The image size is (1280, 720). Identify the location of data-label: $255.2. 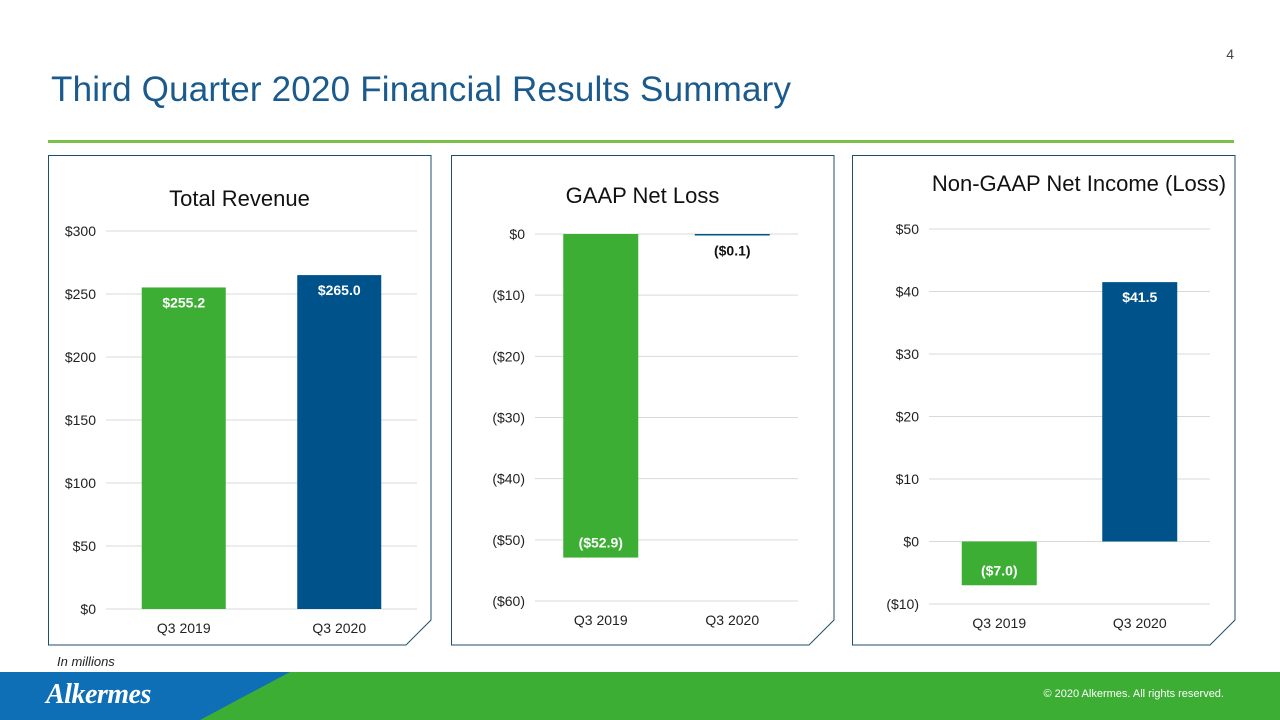
(183, 302).